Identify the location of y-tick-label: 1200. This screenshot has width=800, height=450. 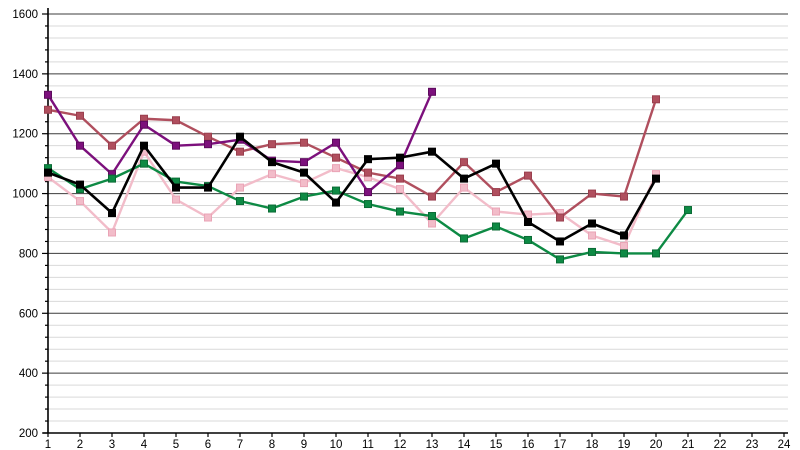
(25, 135).